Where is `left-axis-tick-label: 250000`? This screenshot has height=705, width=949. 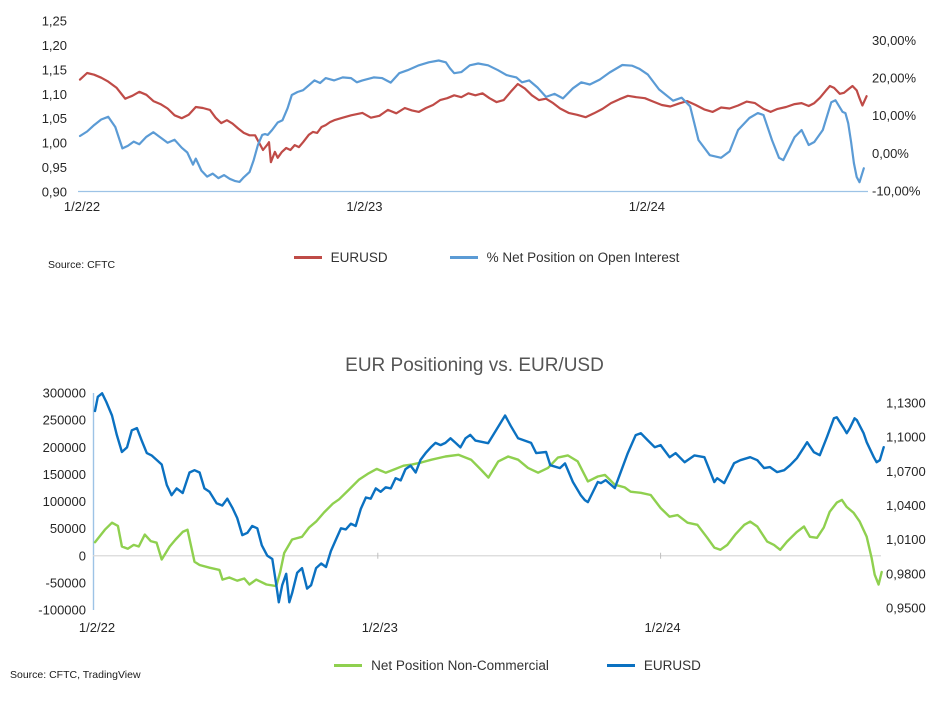
left-axis-tick-label: 250000 is located at coordinates (64, 420).